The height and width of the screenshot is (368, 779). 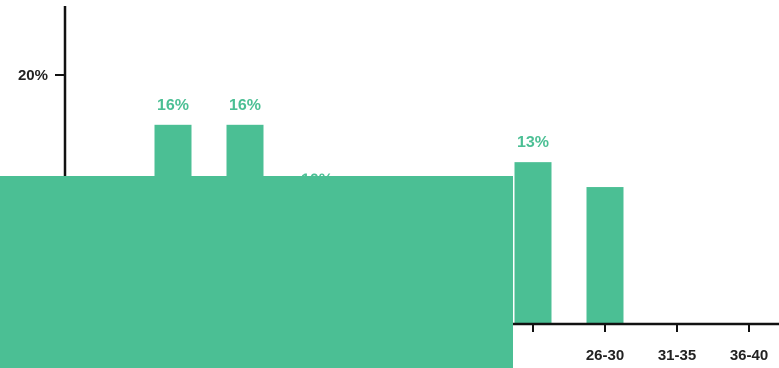 I want to click on y-tick-label: 20%, so click(x=33, y=75).